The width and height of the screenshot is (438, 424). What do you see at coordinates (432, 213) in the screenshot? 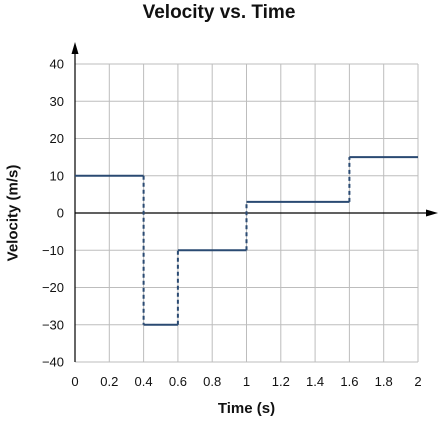
I see `x-axis-arrow` at bounding box center [432, 213].